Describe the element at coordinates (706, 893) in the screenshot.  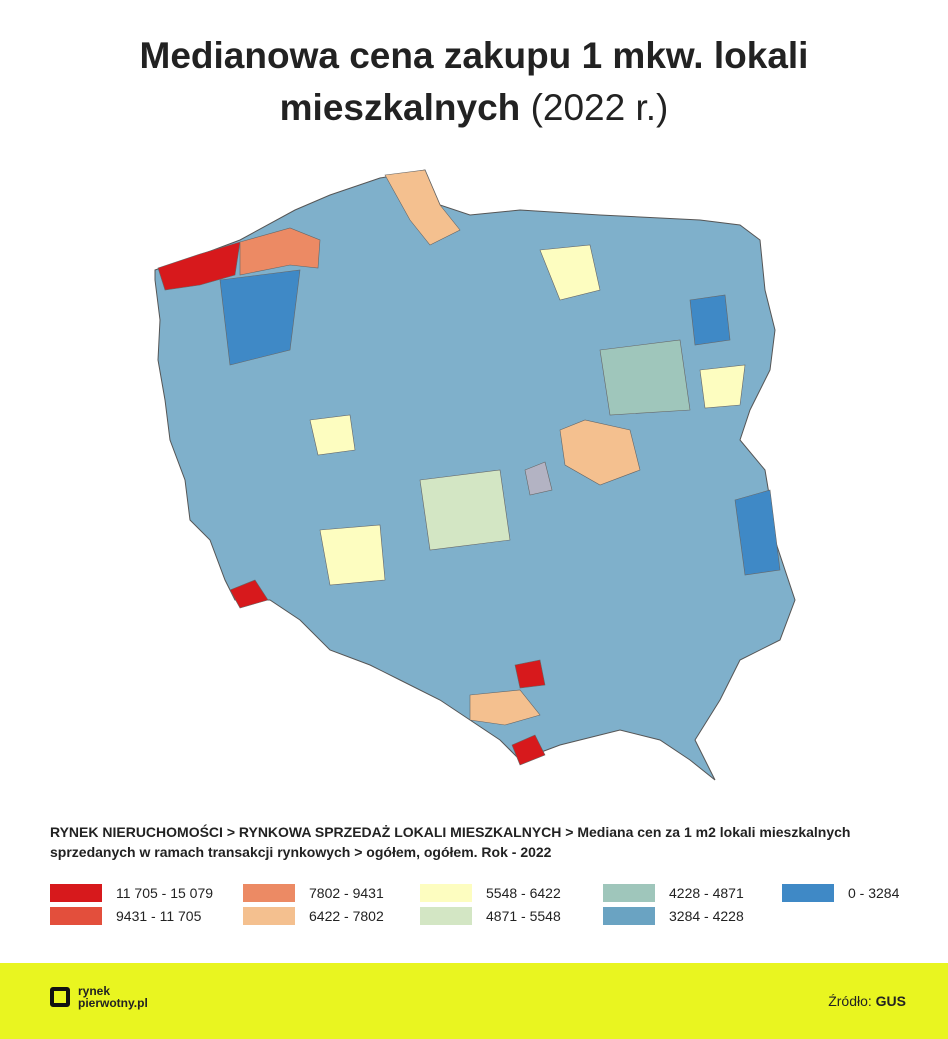
I see `legend-label: 4228 - 4871` at that location.